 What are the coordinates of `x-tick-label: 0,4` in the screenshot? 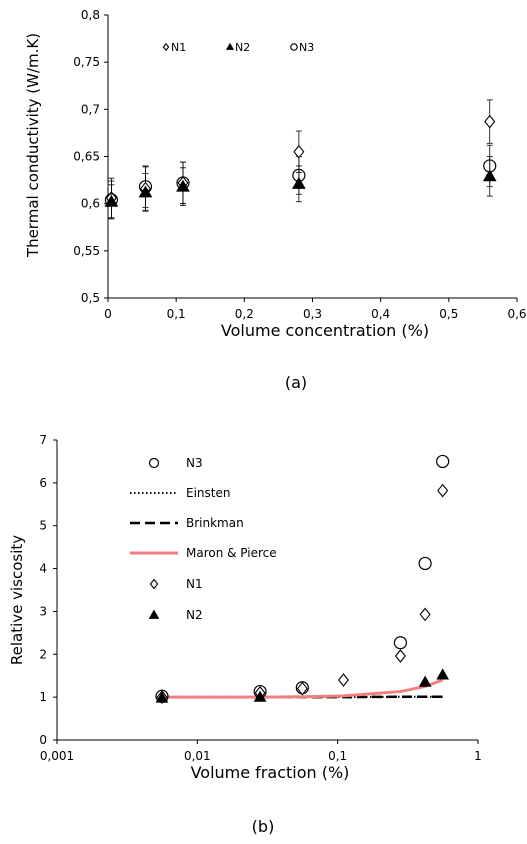 It's located at (380, 314).